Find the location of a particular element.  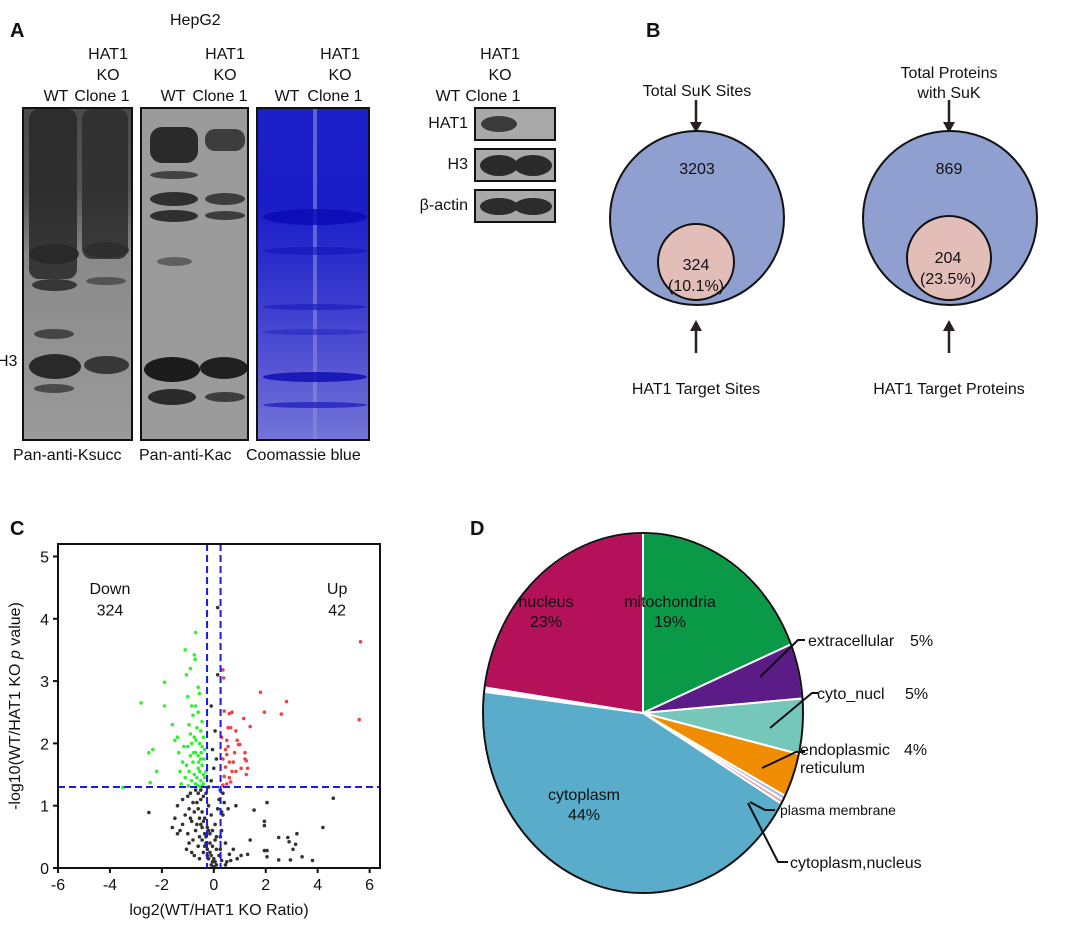

slice-label-cytoplasm: cytoplasm is located at coordinates (584, 795).